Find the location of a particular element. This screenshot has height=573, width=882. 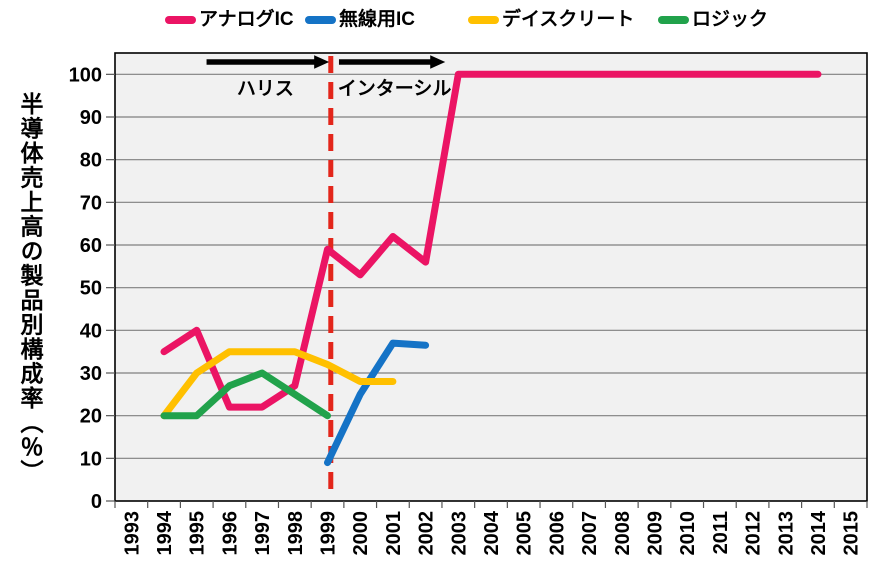

legend-label-logic: ロジック is located at coordinates (730, 19).